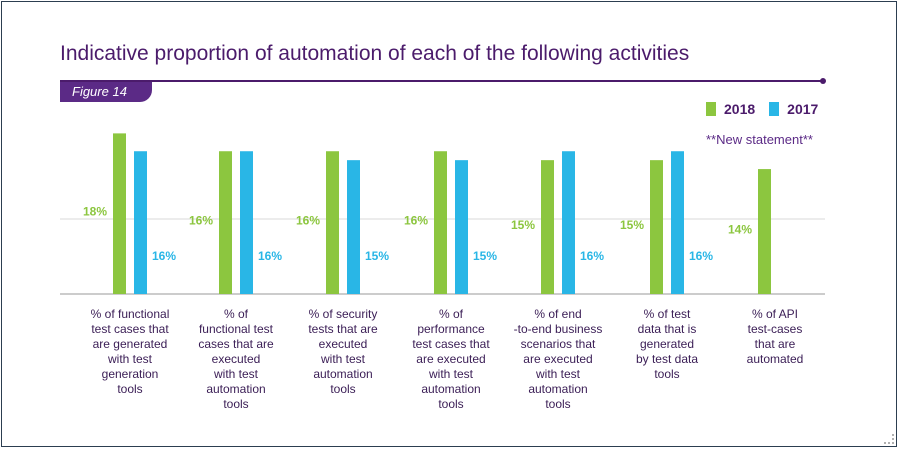  Describe the element at coordinates (164, 256) in the screenshot. I see `value-label-2017-1: 16%` at that location.